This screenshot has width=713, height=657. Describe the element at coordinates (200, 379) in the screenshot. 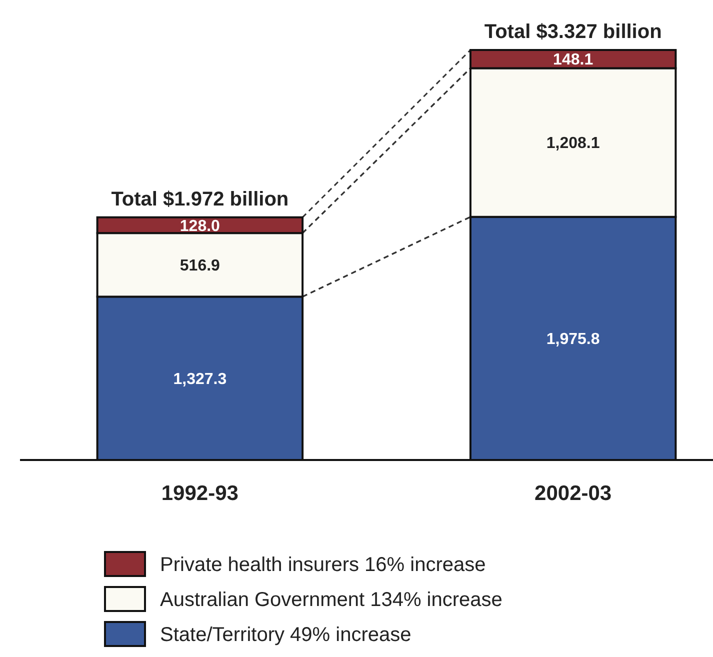

I see `data-label: 1,327.3` at that location.